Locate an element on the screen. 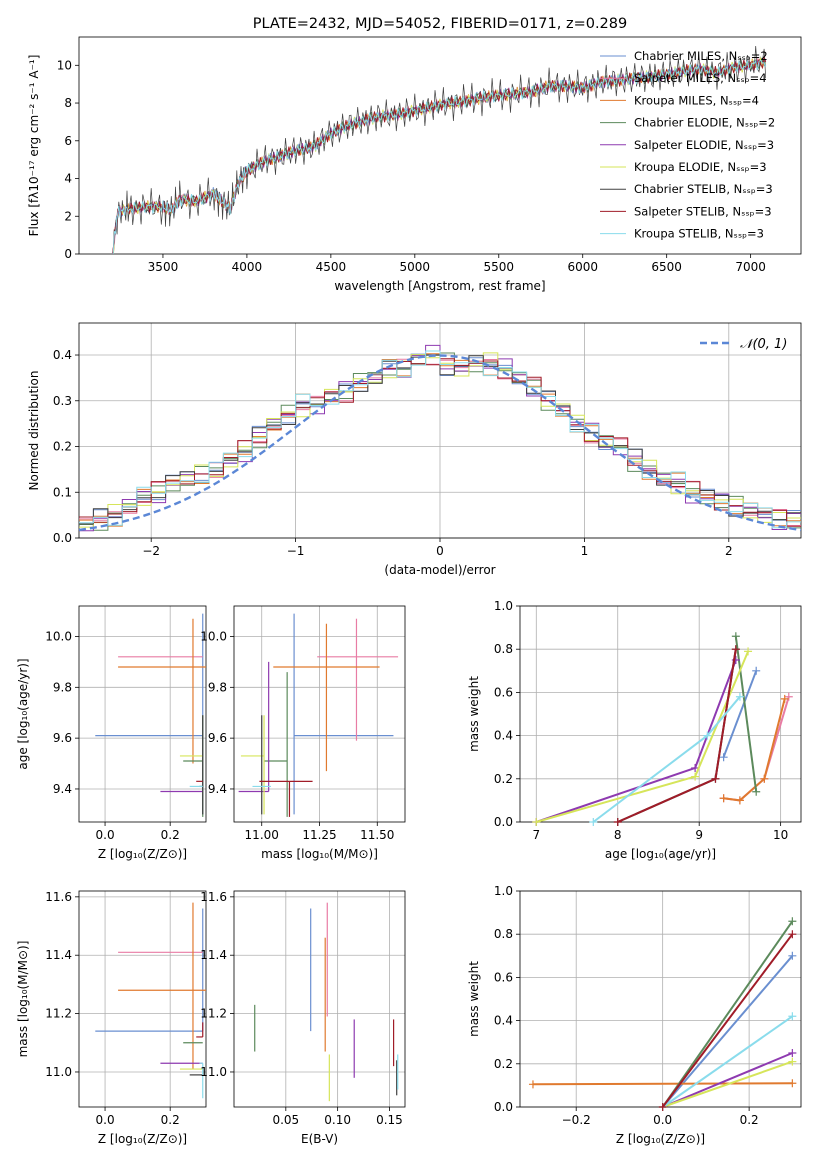 The image size is (819, 1170). legend-label: Chabrier STELIB, Nₛₛₚ=3 is located at coordinates (703, 189).